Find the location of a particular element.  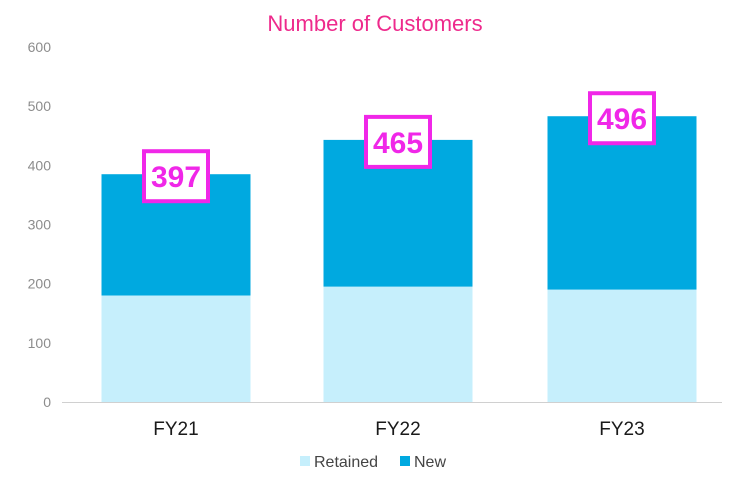

annotation-box: 397 is located at coordinates (176, 176).